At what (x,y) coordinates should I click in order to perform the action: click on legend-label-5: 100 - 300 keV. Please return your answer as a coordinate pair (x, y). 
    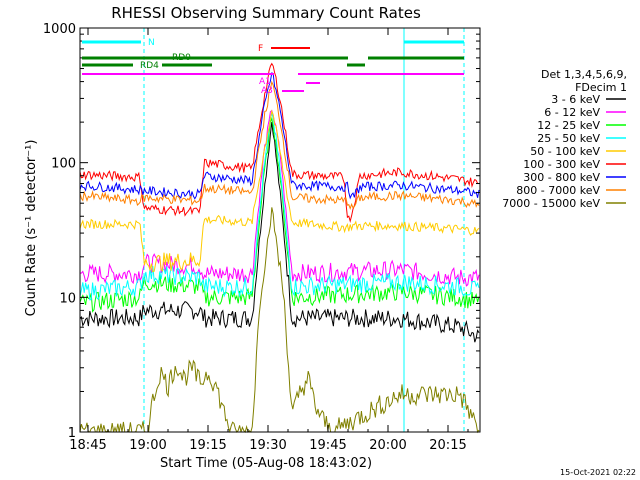
    Looking at the image, I should click on (561, 164).